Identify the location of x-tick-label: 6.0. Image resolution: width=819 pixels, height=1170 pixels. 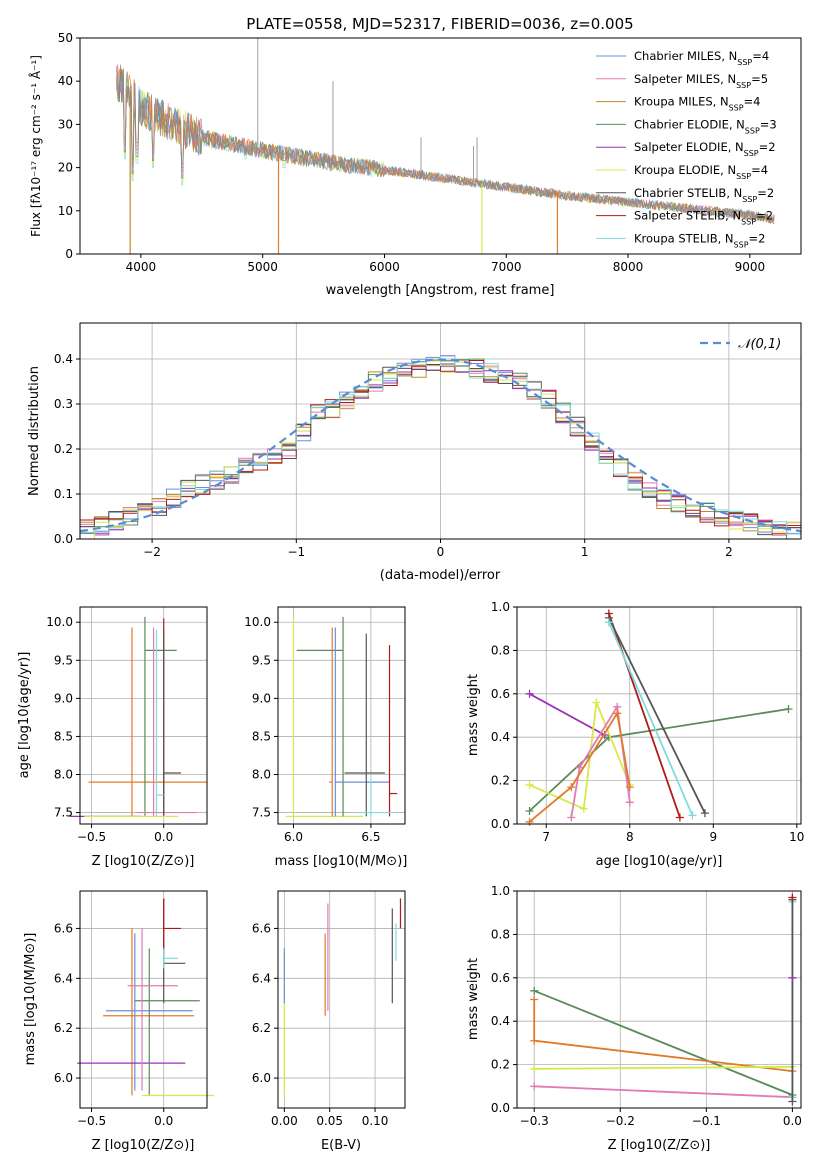
(293, 837).